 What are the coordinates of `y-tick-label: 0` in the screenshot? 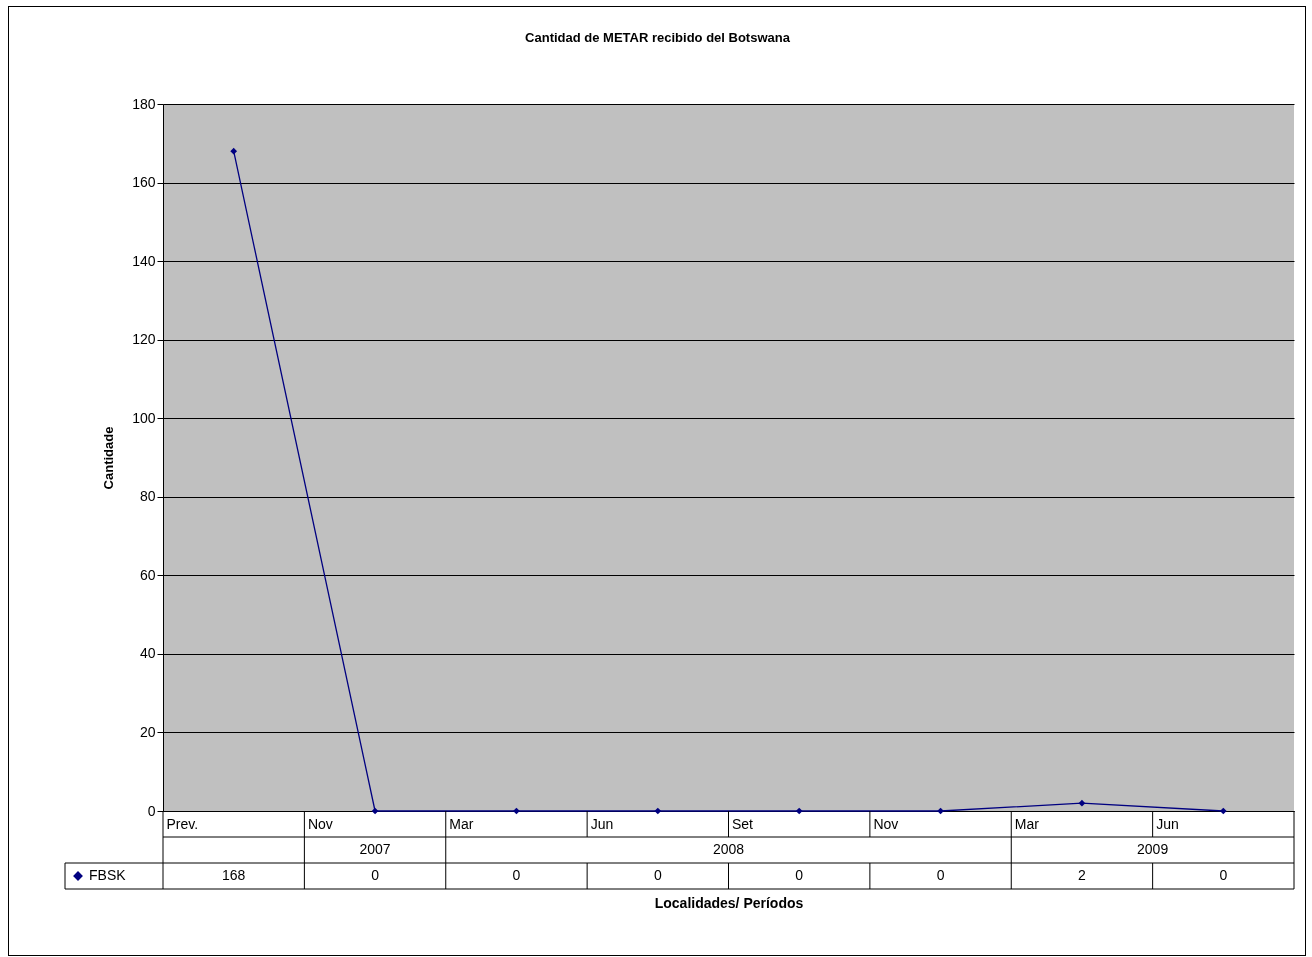 It's located at (151, 810).